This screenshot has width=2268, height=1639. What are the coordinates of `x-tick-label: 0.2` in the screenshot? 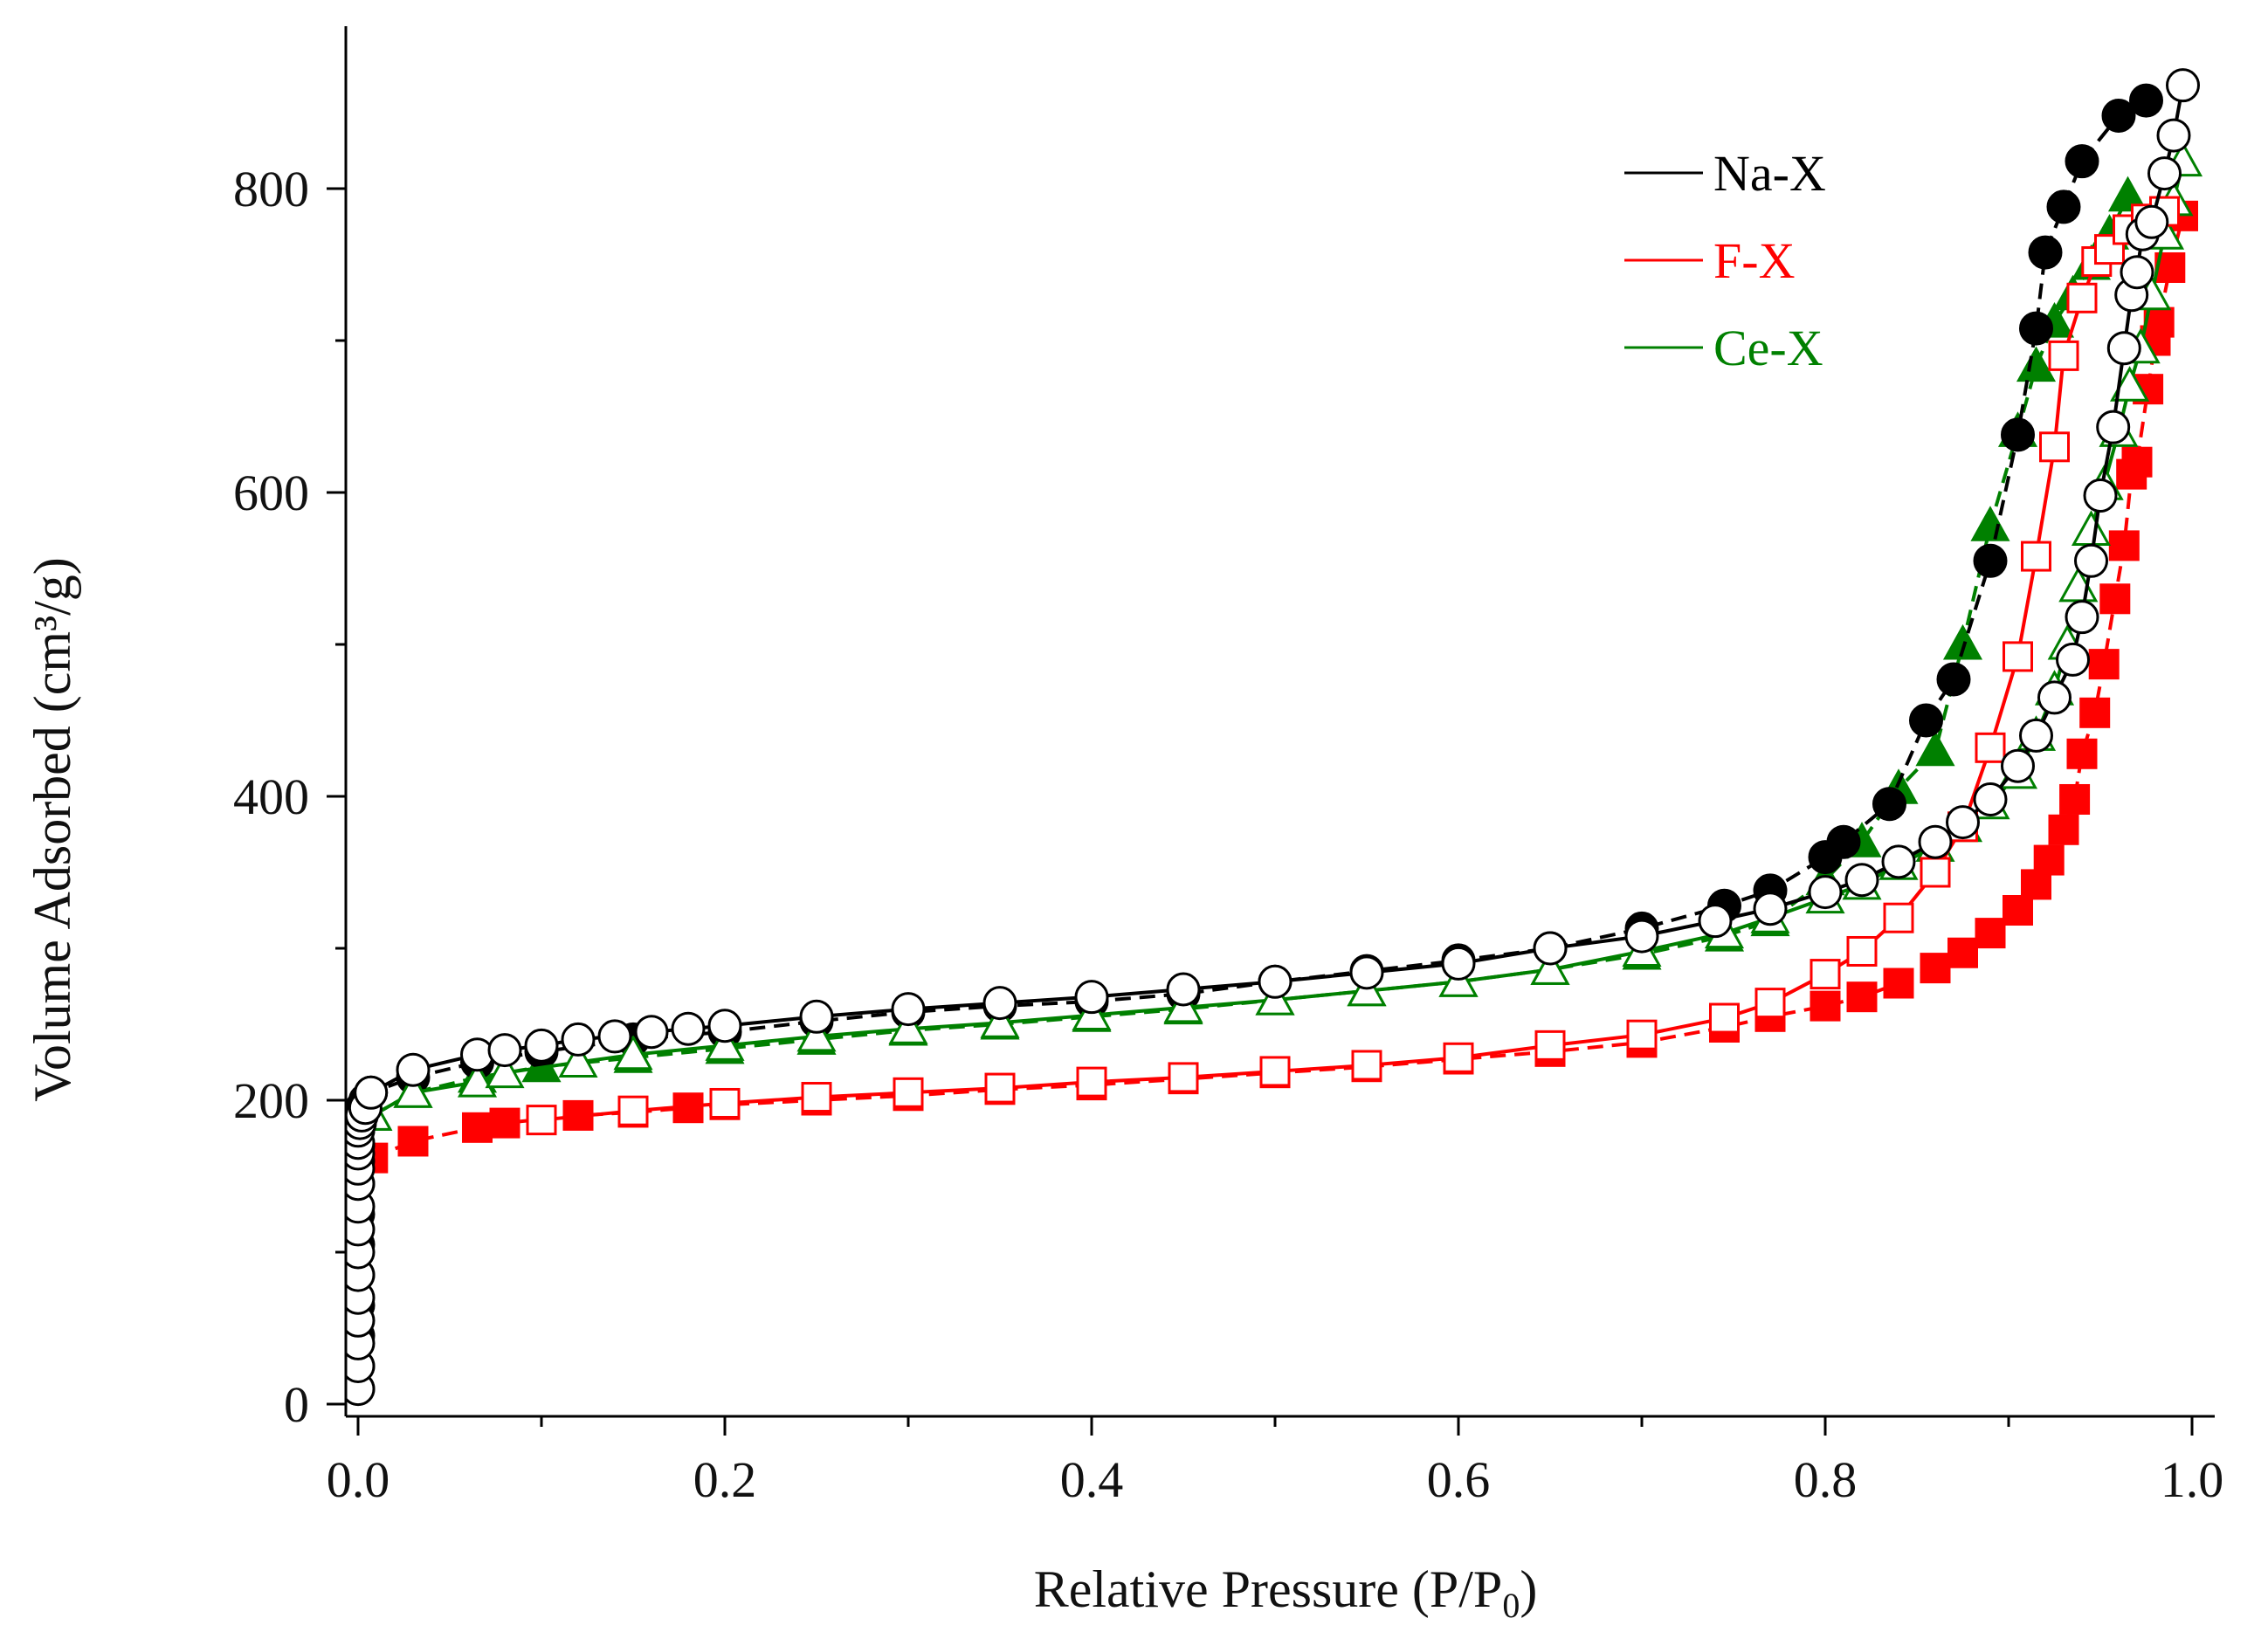 It's located at (725, 1479).